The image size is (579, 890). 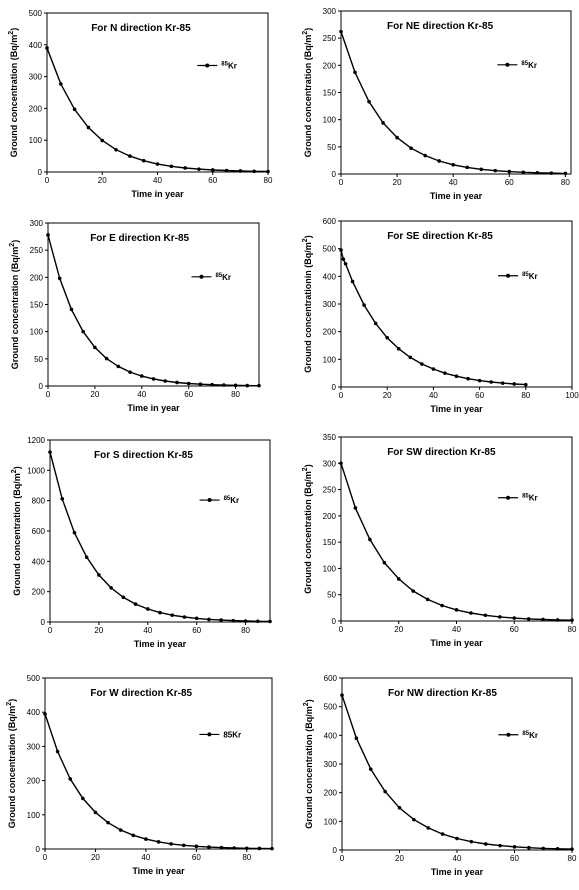 I want to click on chart-title: For NE direction Kr-85, so click(x=440, y=26).